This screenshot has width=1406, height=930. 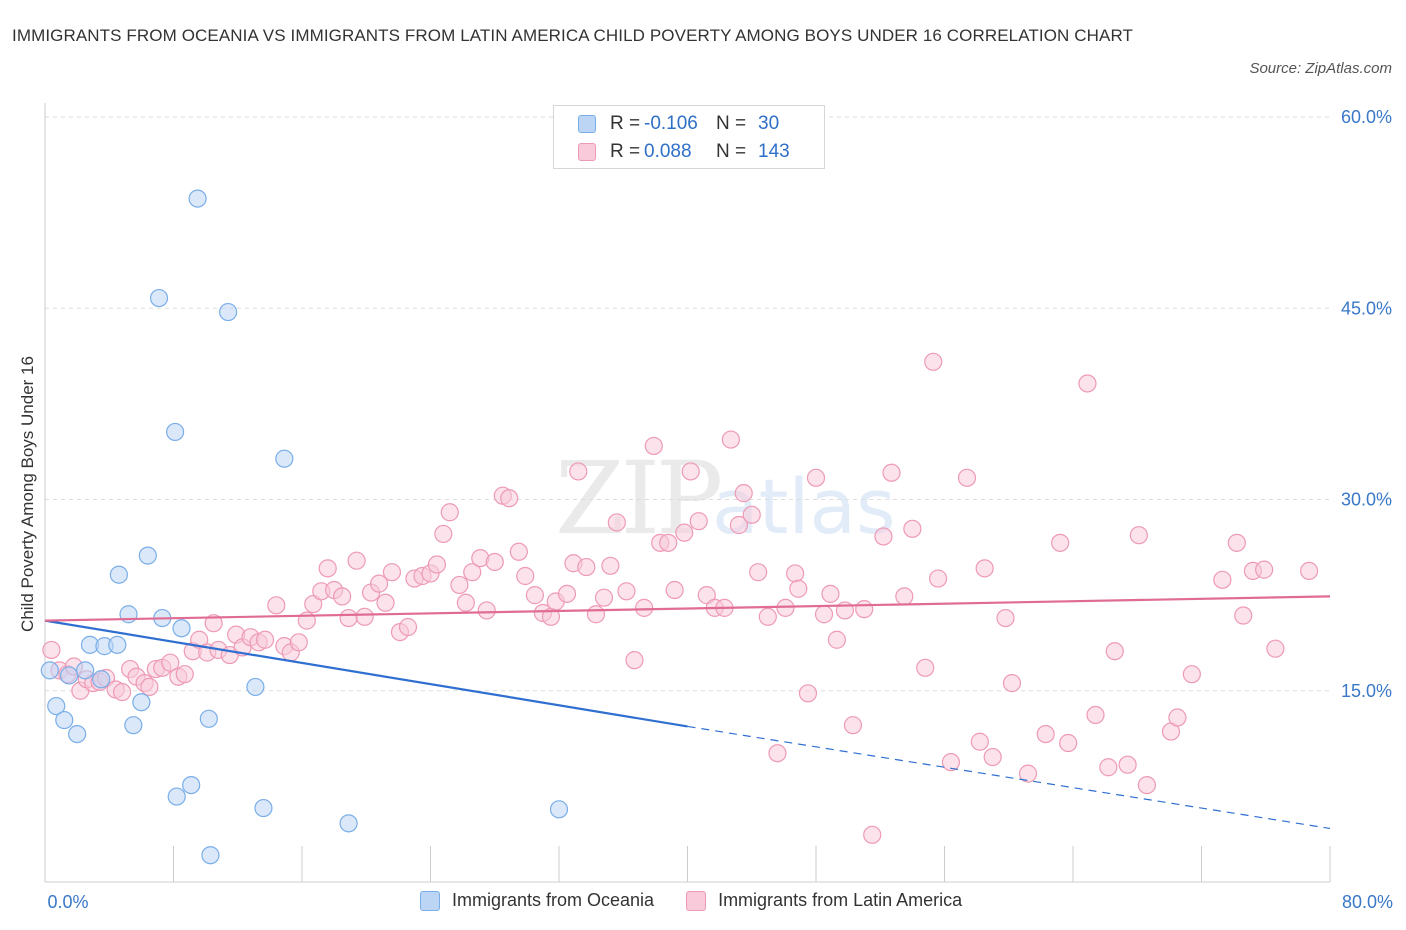 I want to click on y-tick-label: 60.0%, so click(x=1366, y=117).